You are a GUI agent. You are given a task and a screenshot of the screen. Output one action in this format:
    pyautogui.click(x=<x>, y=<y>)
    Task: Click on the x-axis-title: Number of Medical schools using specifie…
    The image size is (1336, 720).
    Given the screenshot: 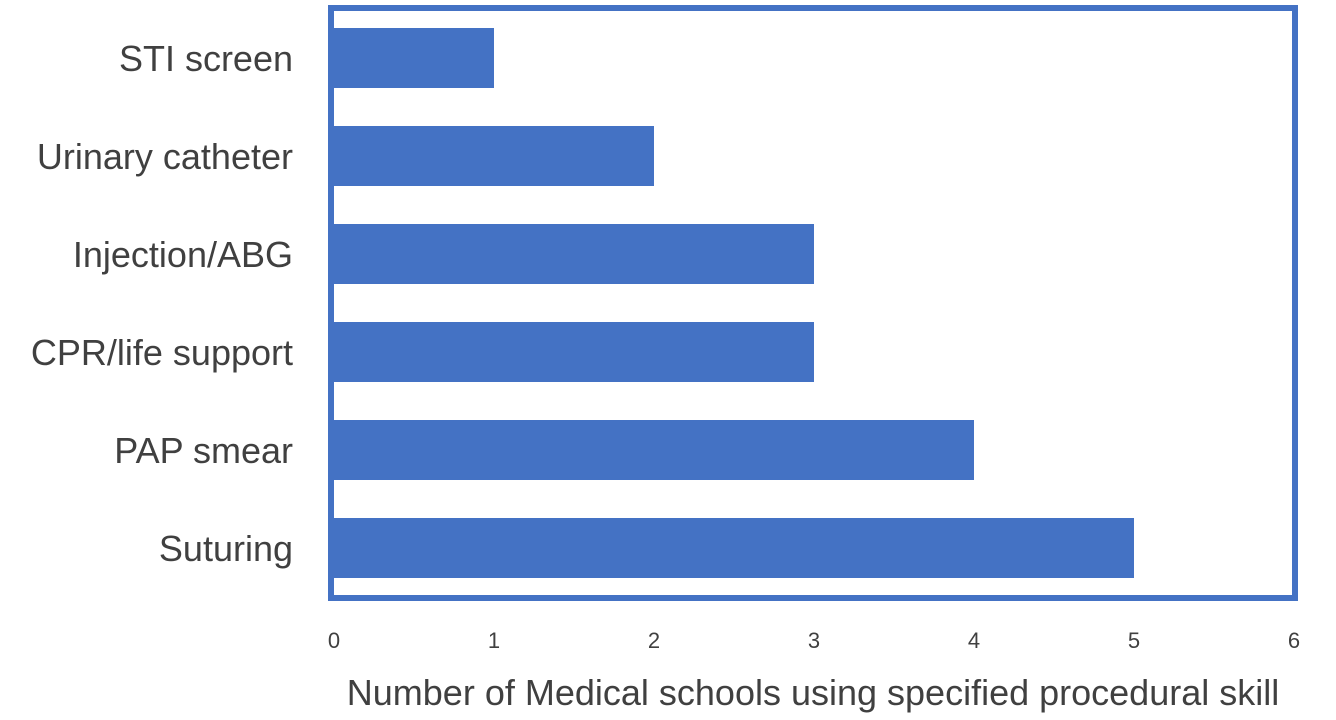 What is the action you would take?
    pyautogui.click(x=813, y=692)
    